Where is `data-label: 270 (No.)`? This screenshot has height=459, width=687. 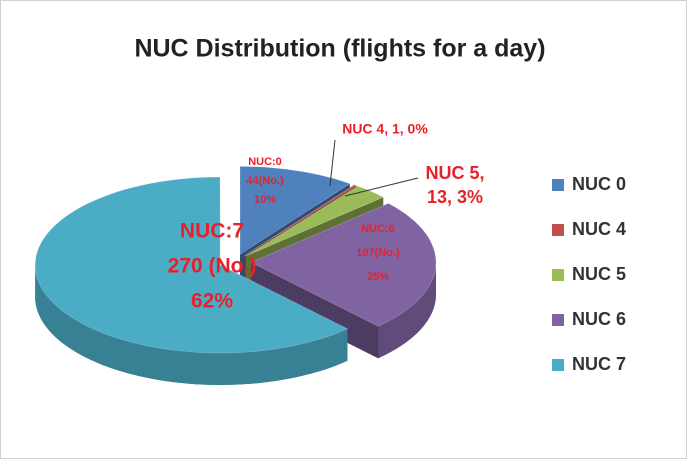
data-label: 270 (No.) is located at coordinates (212, 266).